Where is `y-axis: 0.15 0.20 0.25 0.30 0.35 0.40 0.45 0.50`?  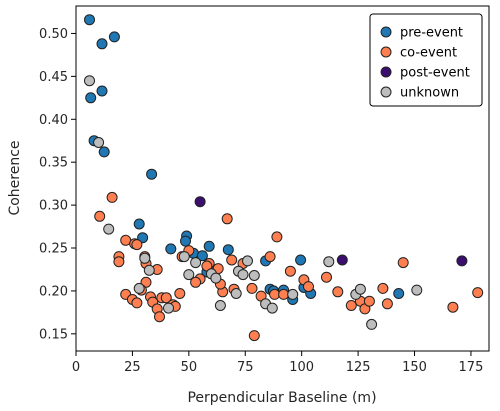
y-axis: 0.15 0.20 0.25 0.30 0.35 0.40 0.45 0.50 is located at coordinates (57, 184).